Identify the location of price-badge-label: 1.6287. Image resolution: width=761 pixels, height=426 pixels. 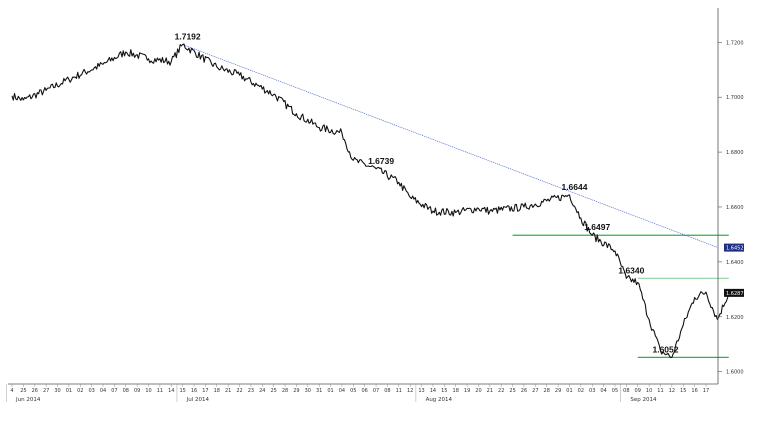
(735, 294).